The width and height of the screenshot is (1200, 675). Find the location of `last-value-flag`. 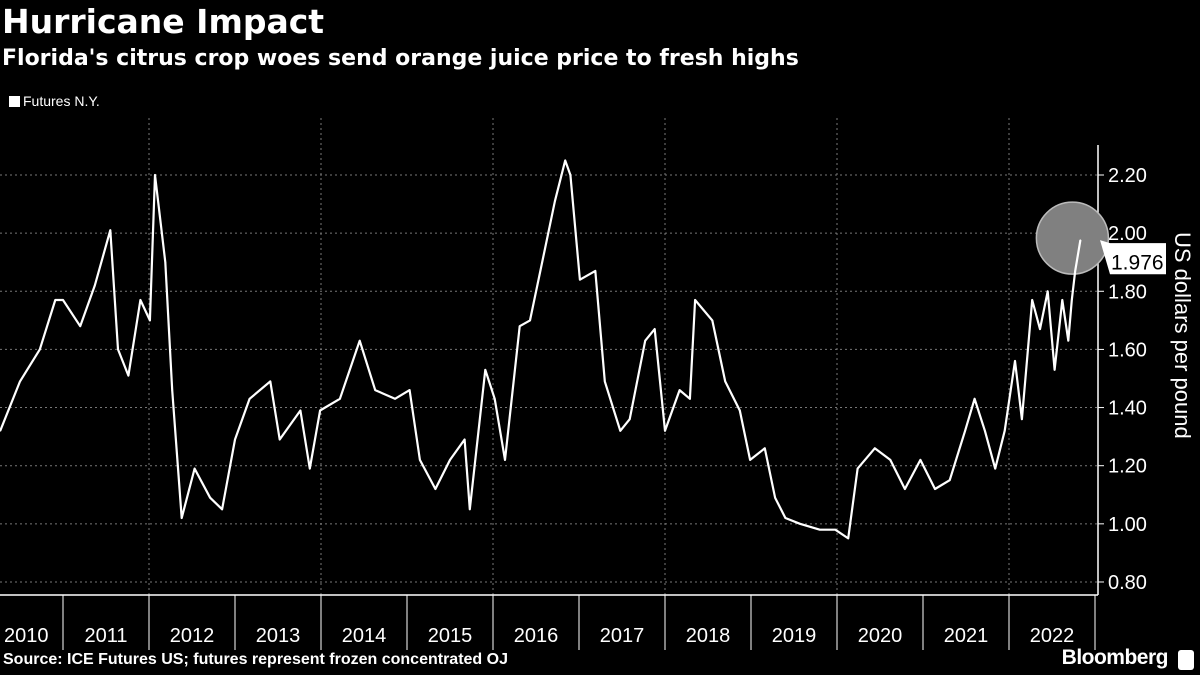

last-value-flag is located at coordinates (1133, 257).